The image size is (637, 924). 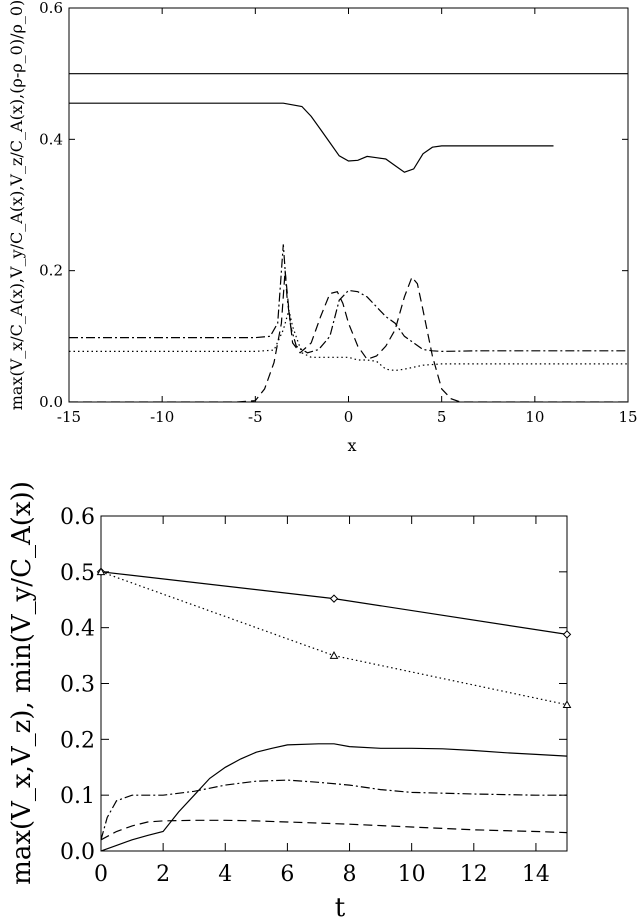 I want to click on series-line-1-solid, so click(x=334, y=603).